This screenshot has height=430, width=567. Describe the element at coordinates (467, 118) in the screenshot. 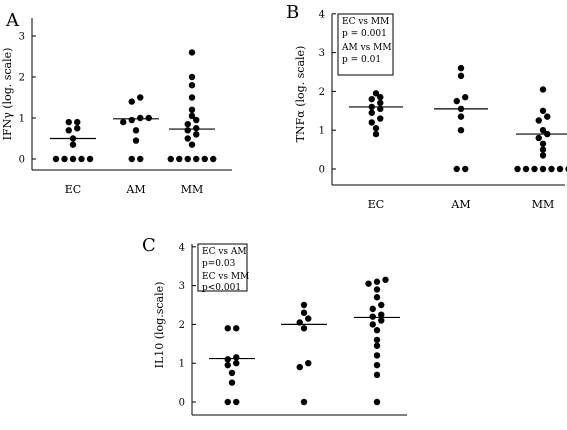

I see `points-b` at that location.